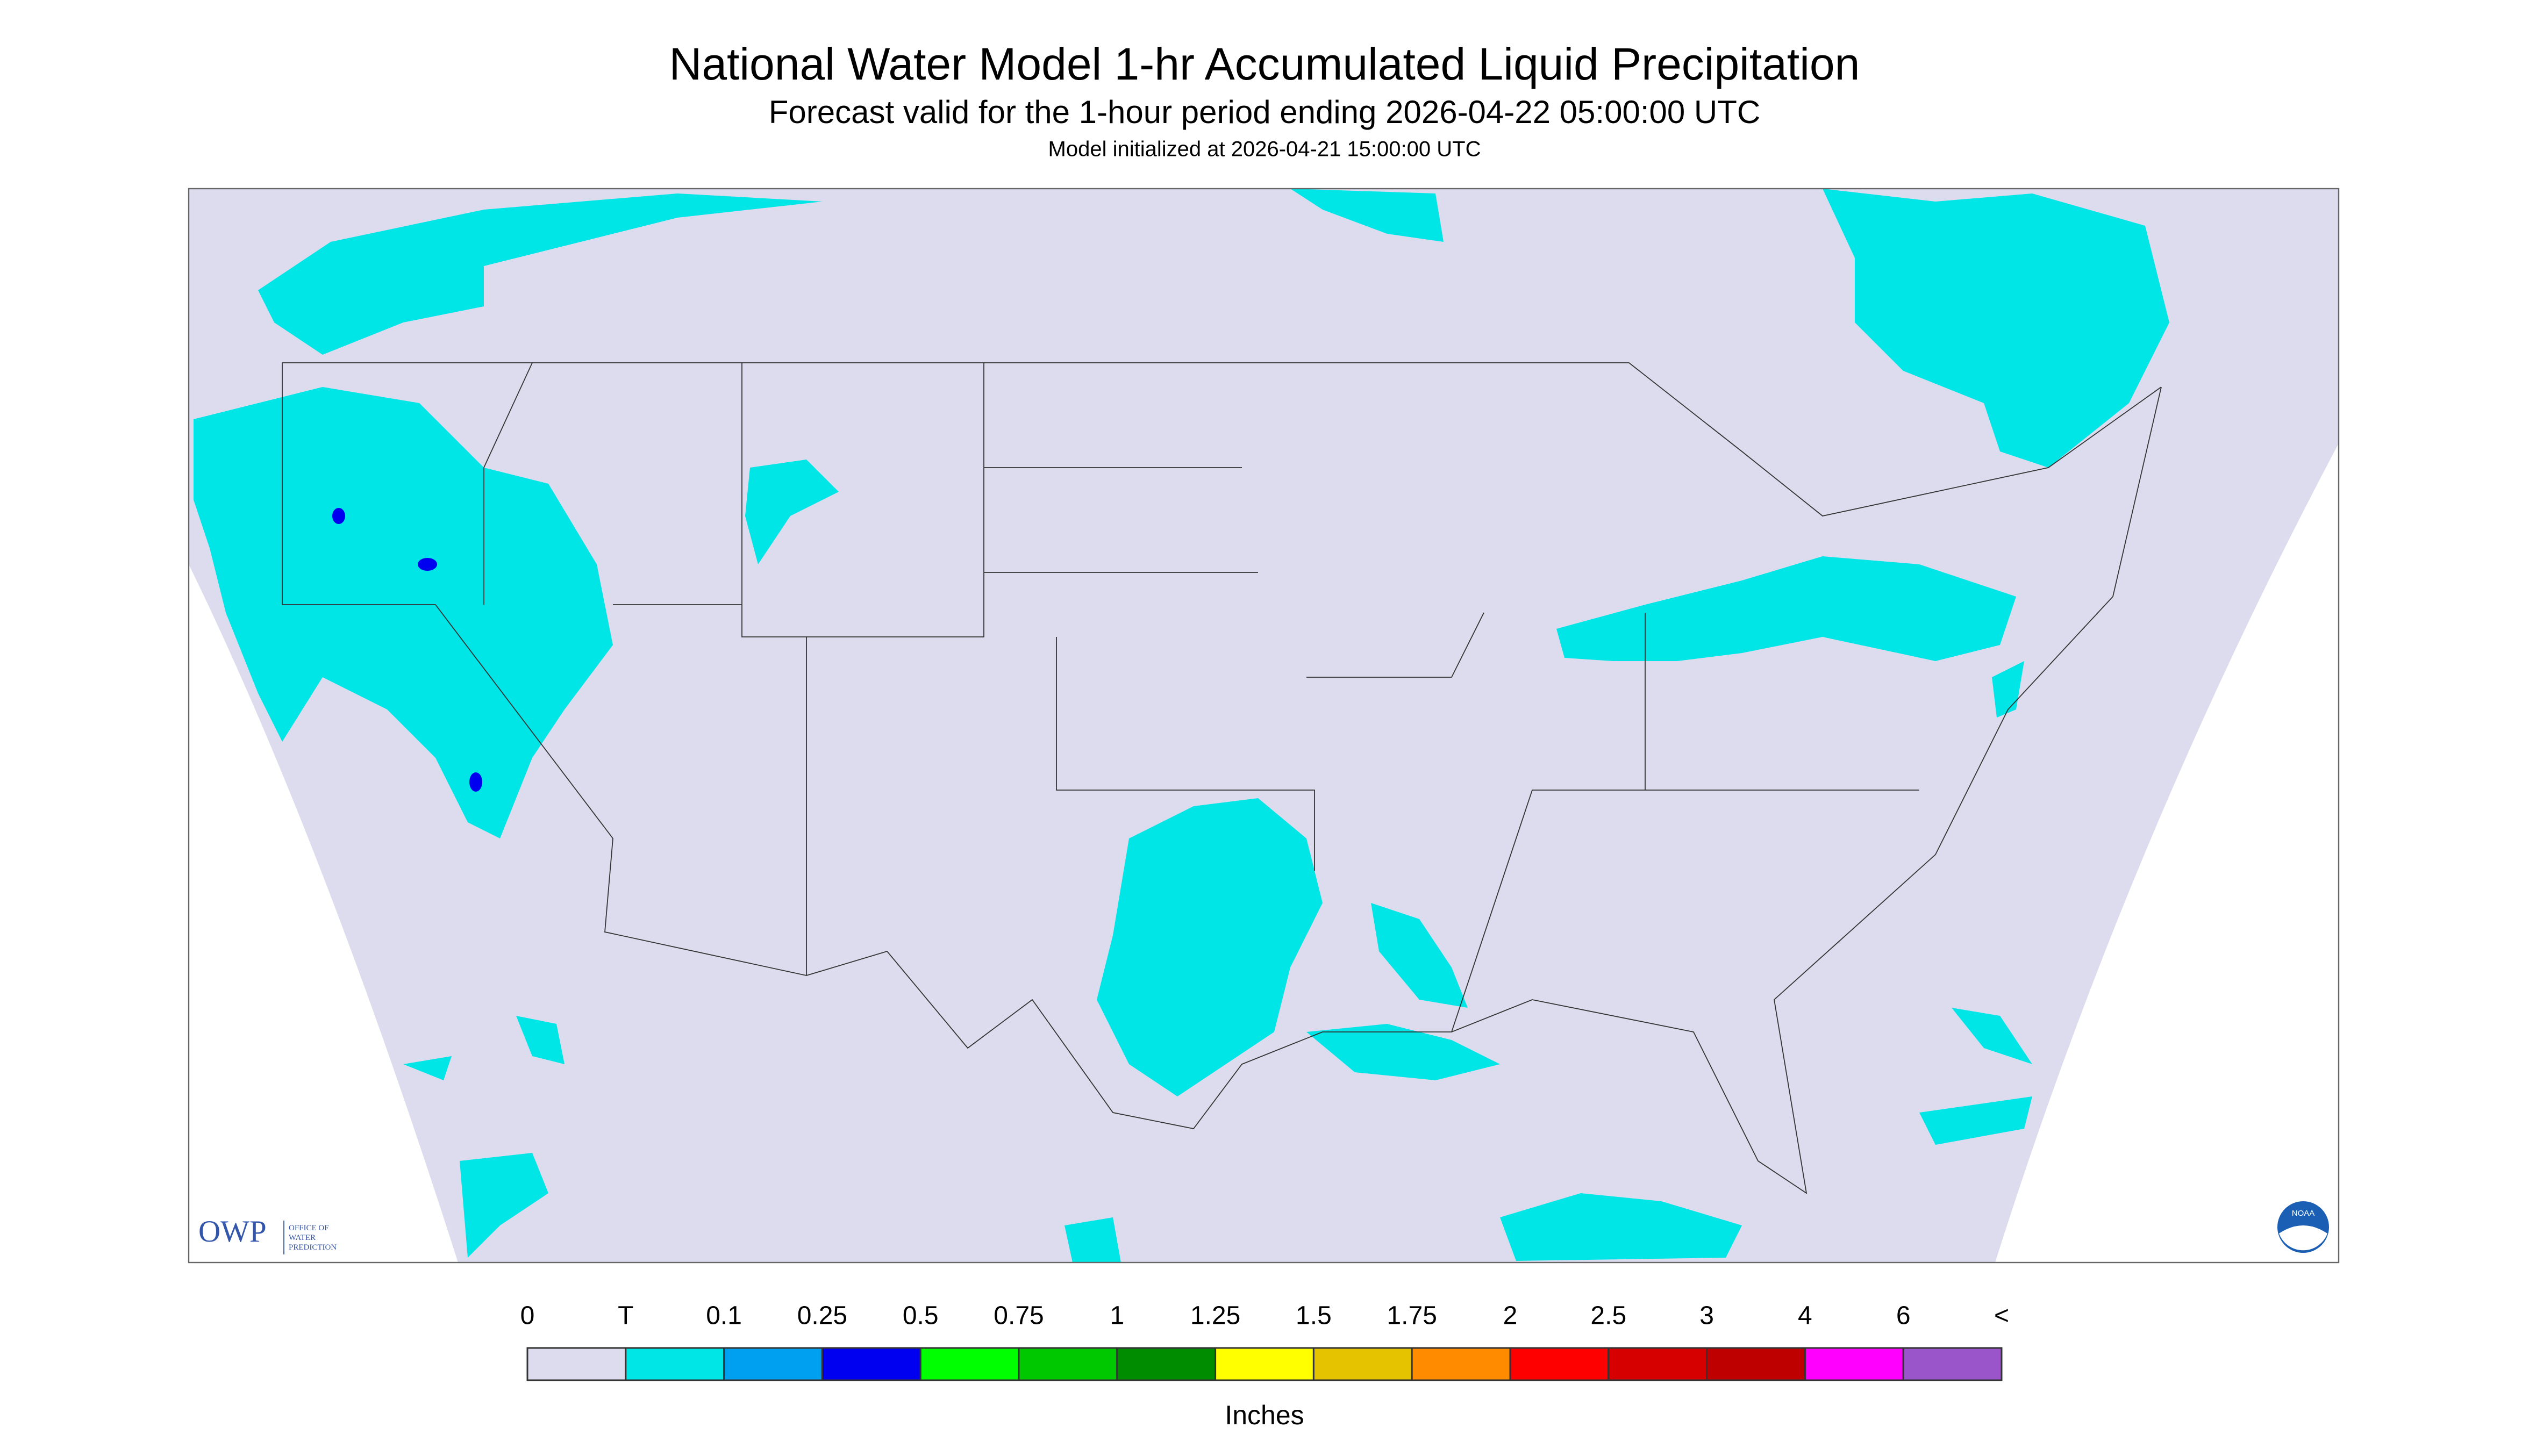 The height and width of the screenshot is (1456, 2529). Describe the element at coordinates (313, 1247) in the screenshot. I see `logo-name-3: PREDICTION` at that location.